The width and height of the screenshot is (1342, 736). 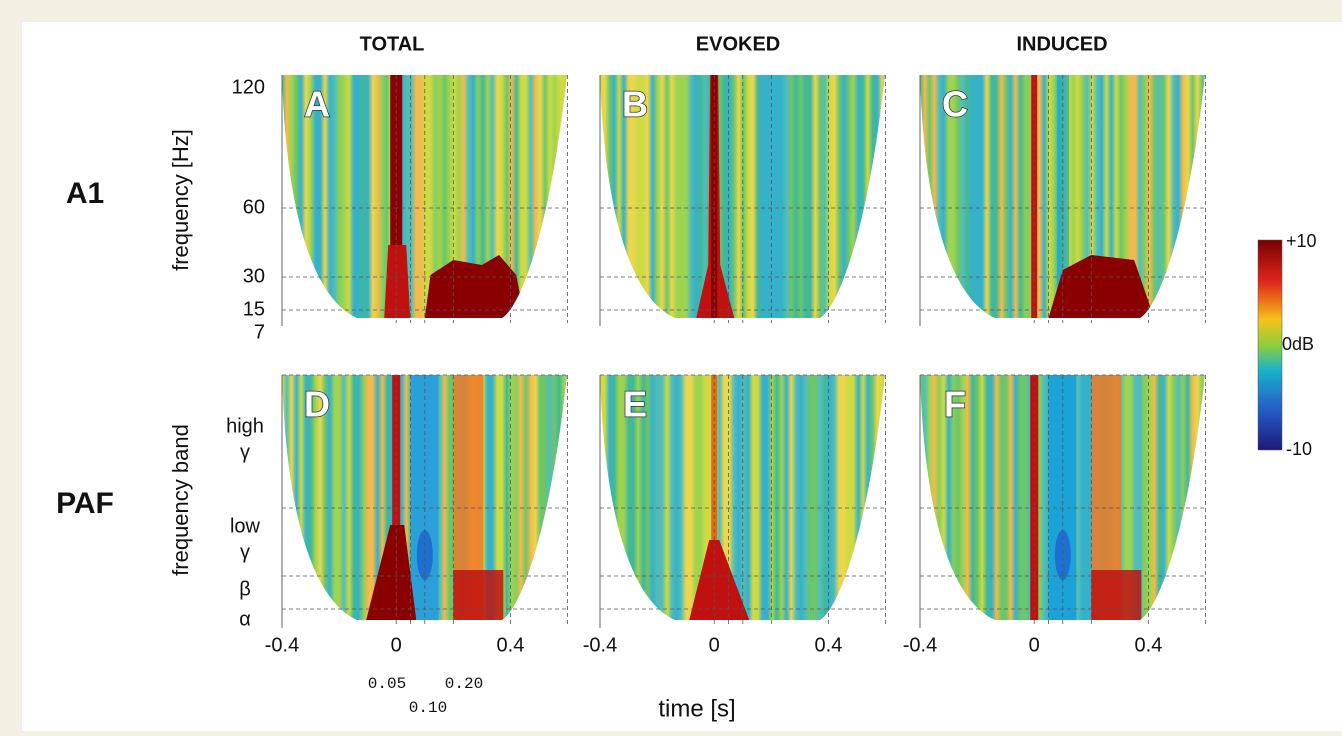 What do you see at coordinates (635, 404) in the screenshot?
I see `panel-letter: E` at bounding box center [635, 404].